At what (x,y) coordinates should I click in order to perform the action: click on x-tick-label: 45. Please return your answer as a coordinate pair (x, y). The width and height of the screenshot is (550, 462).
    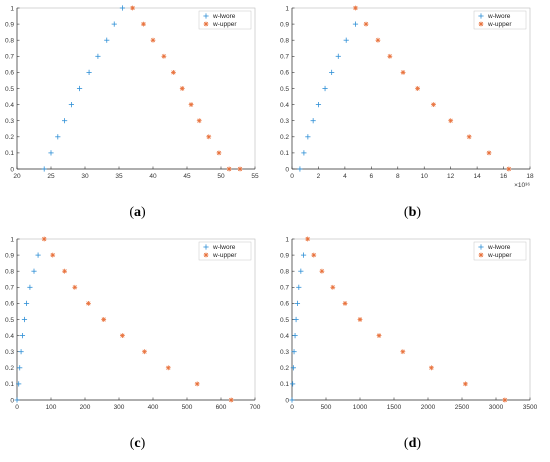
    Looking at the image, I should click on (187, 176).